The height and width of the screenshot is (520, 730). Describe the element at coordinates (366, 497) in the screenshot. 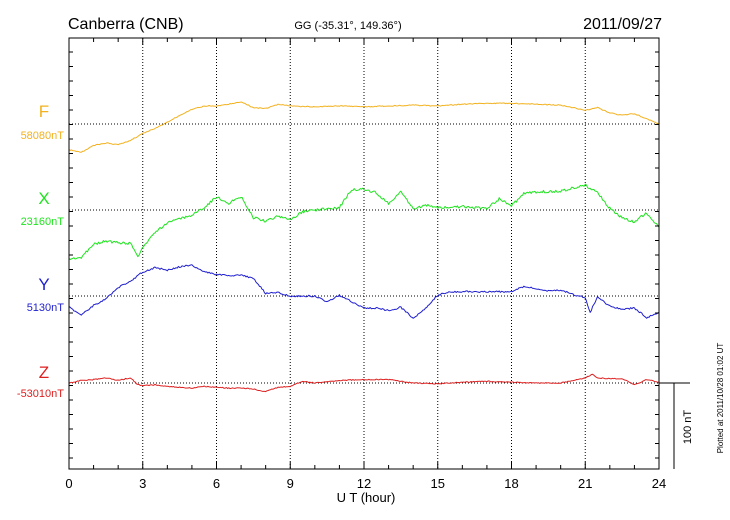

I see `x-axis-label: U T (hour)` at that location.